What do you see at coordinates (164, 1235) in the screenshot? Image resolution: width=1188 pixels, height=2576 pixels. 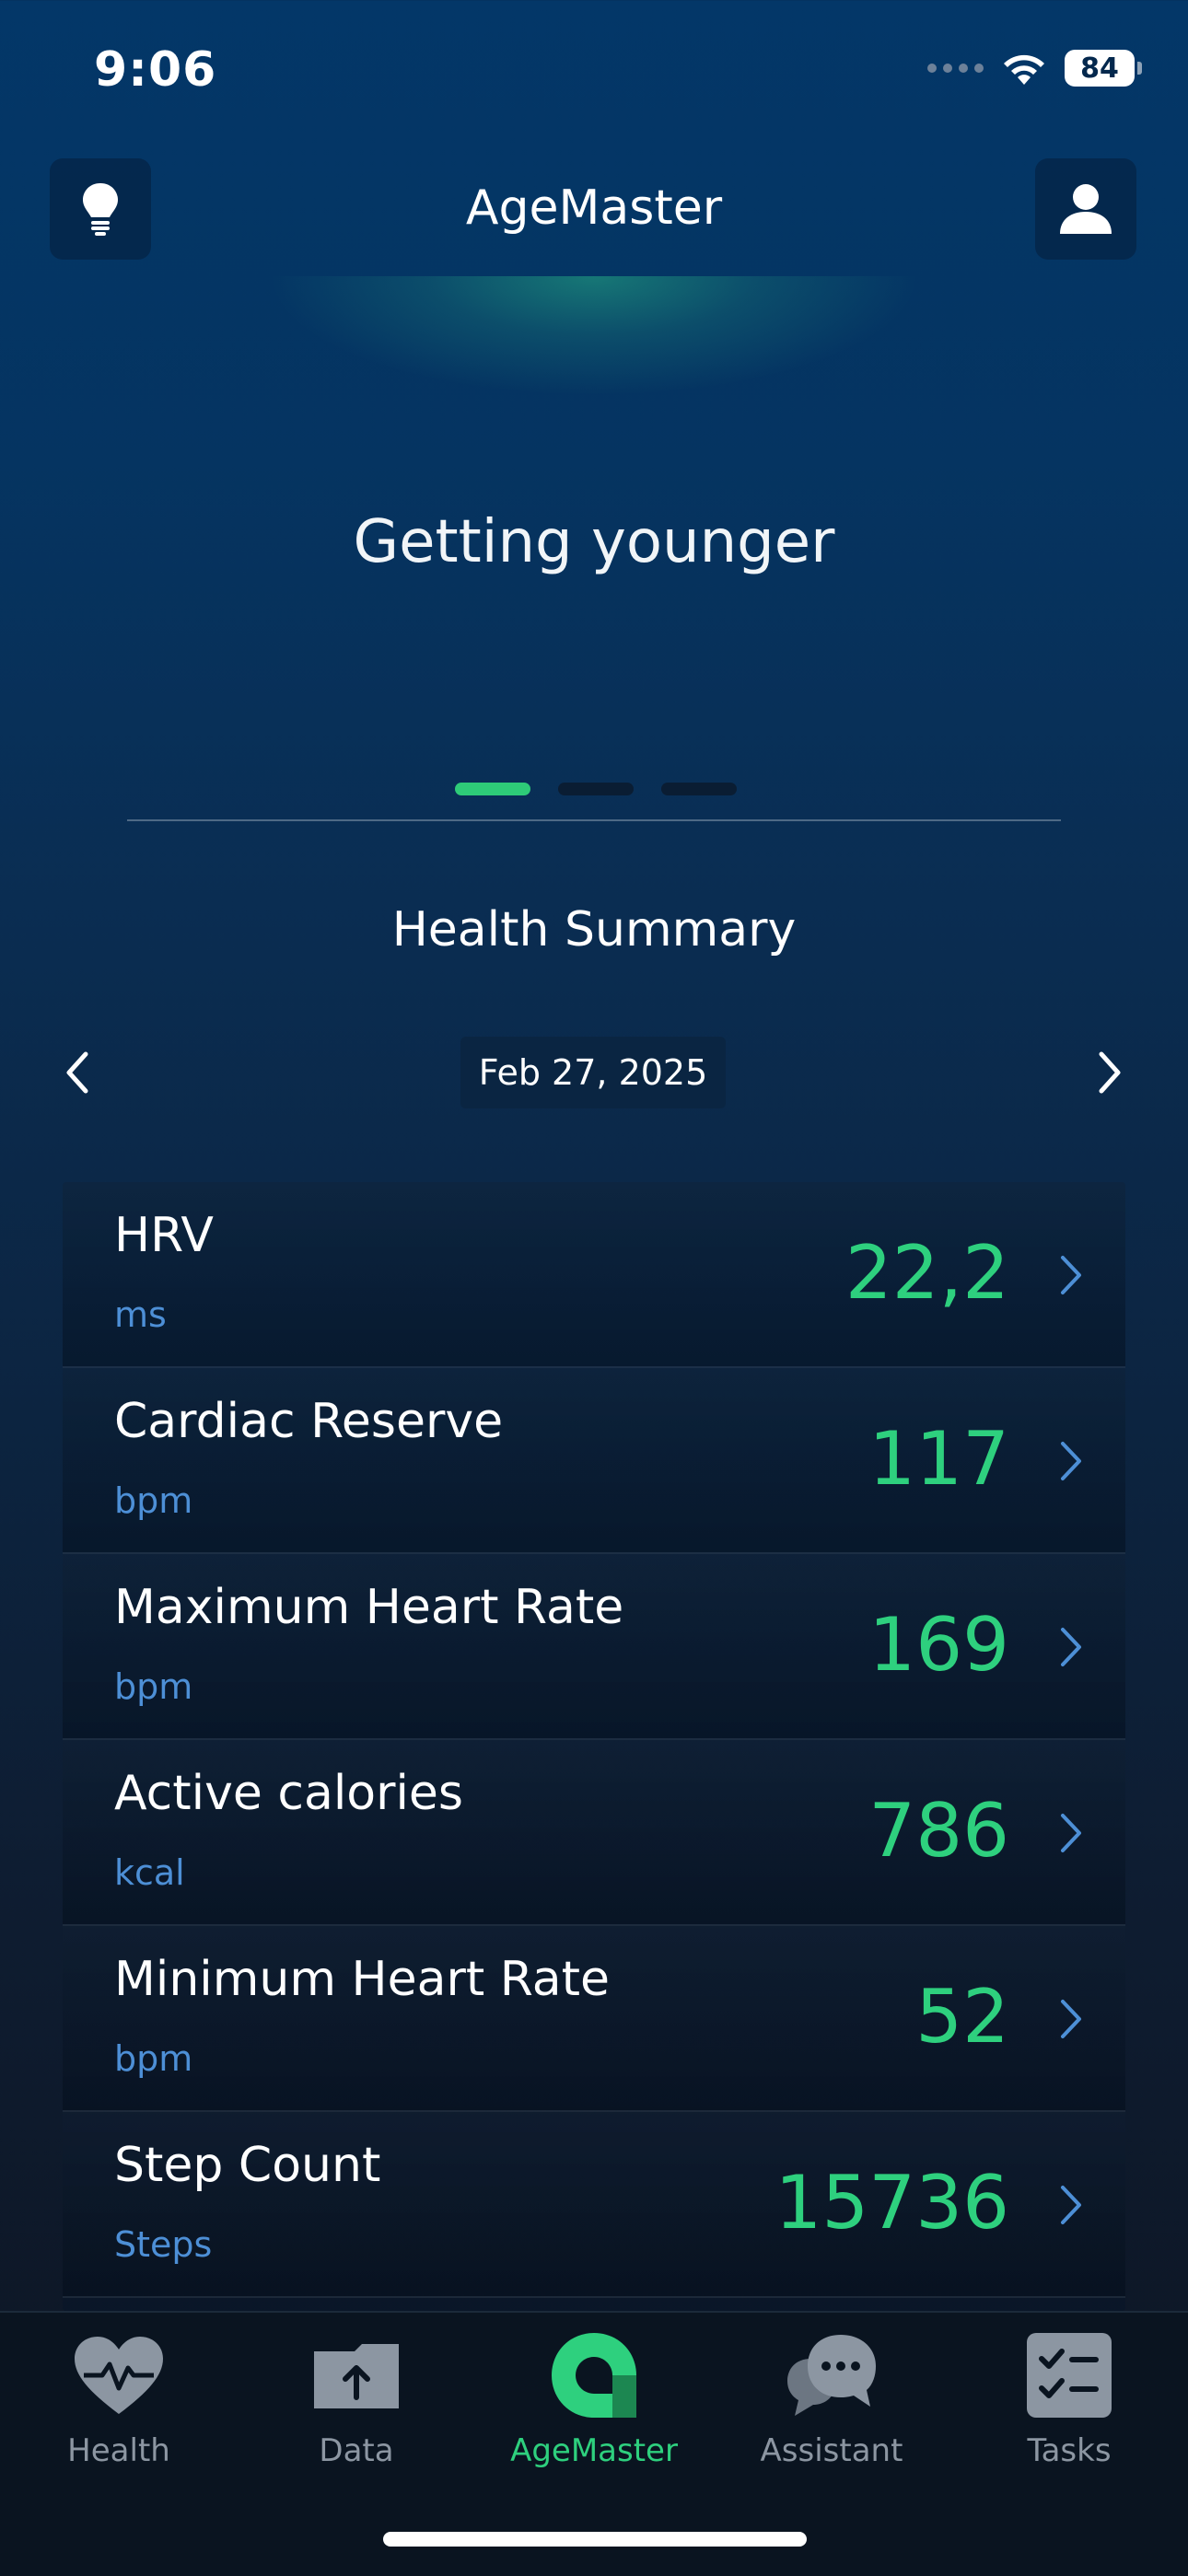 I see `metric-name: HRV` at bounding box center [164, 1235].